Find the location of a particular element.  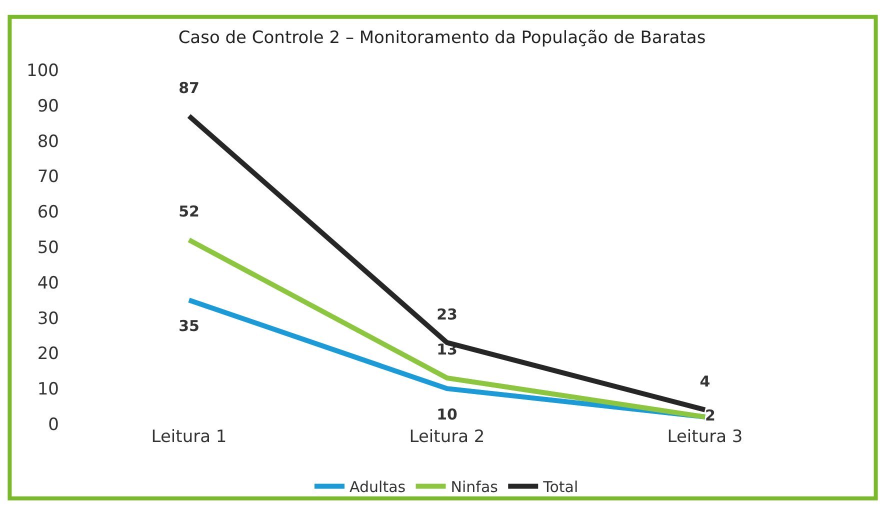

data-label: 2 is located at coordinates (710, 415).